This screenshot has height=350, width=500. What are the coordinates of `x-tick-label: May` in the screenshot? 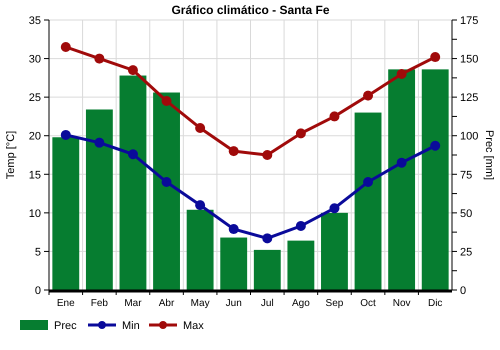 It's located at (200, 303).